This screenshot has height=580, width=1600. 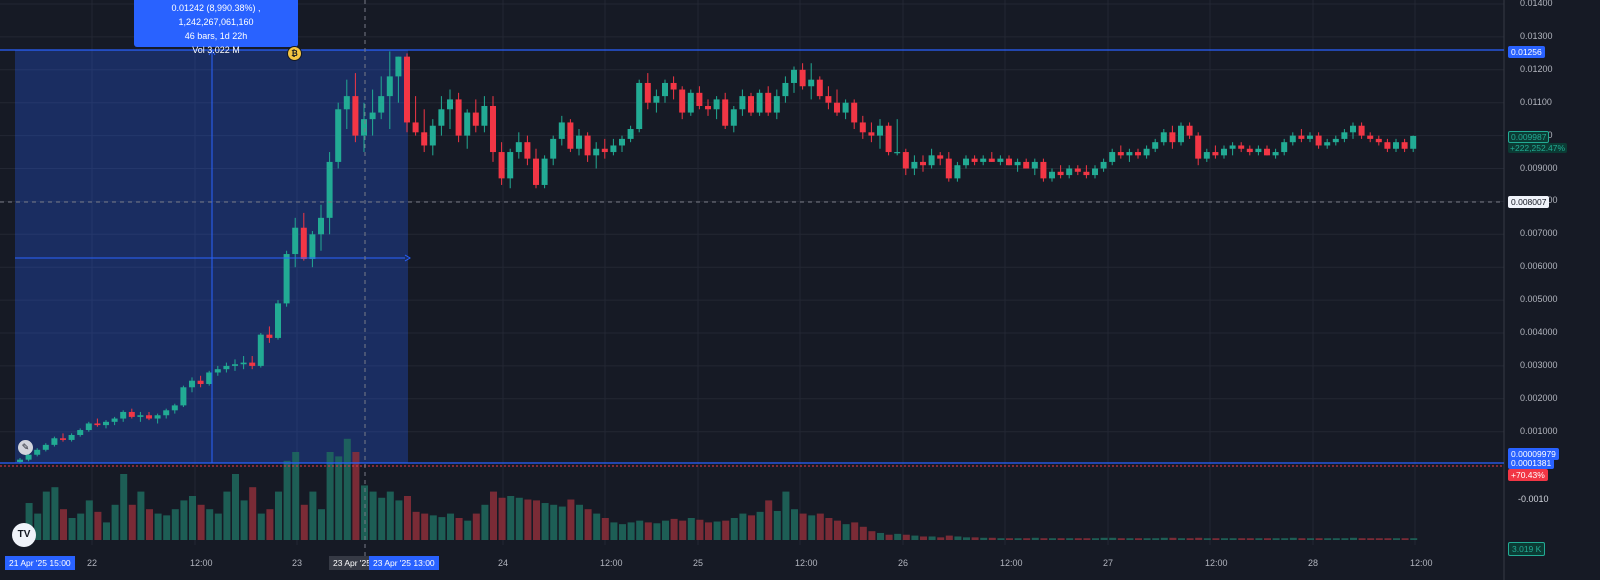 I want to click on last-change-tag: +222,252.47%, so click(x=1538, y=148).